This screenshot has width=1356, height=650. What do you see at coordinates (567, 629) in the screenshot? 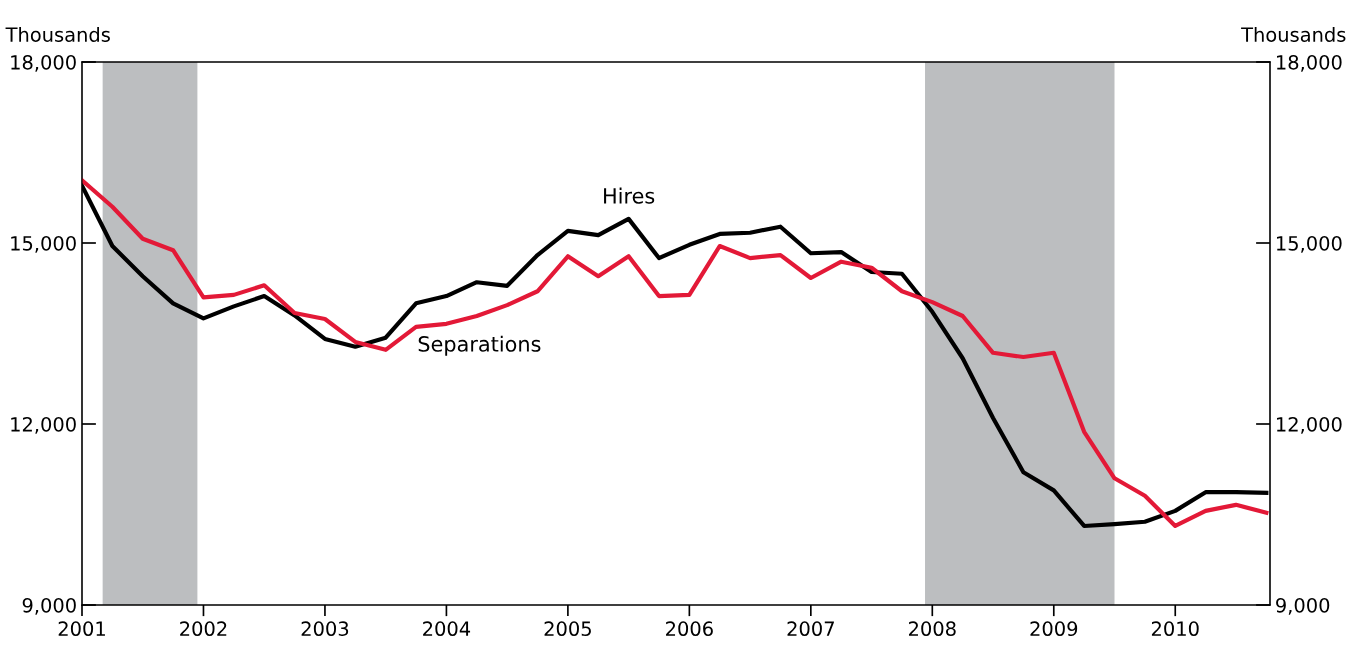
I see `x-tick-label: 2005` at bounding box center [567, 629].